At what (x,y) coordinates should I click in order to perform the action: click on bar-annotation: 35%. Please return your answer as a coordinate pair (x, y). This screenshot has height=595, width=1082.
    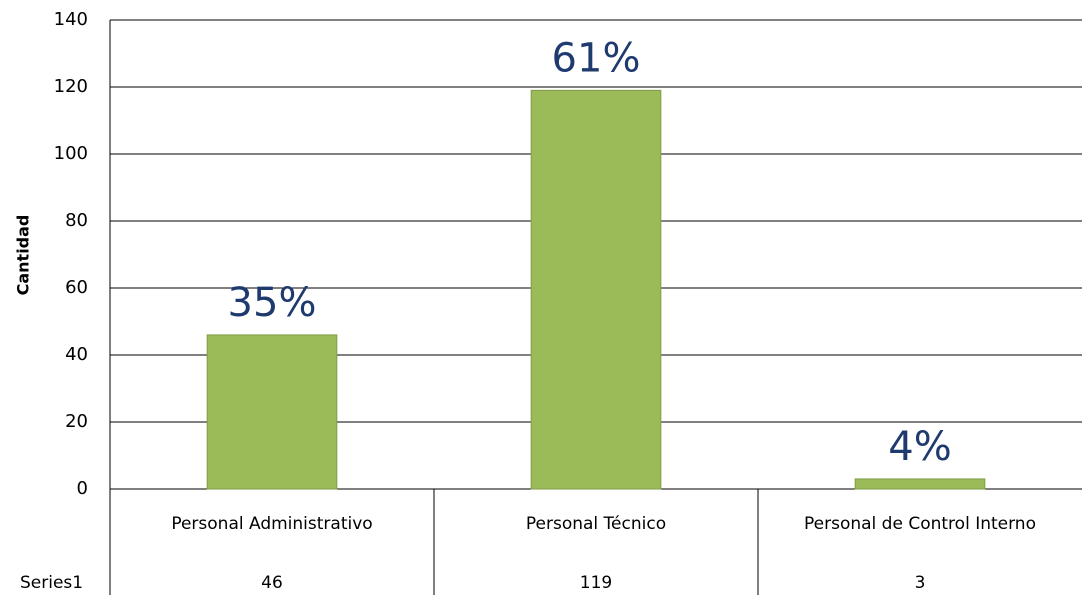
    Looking at the image, I should click on (272, 303).